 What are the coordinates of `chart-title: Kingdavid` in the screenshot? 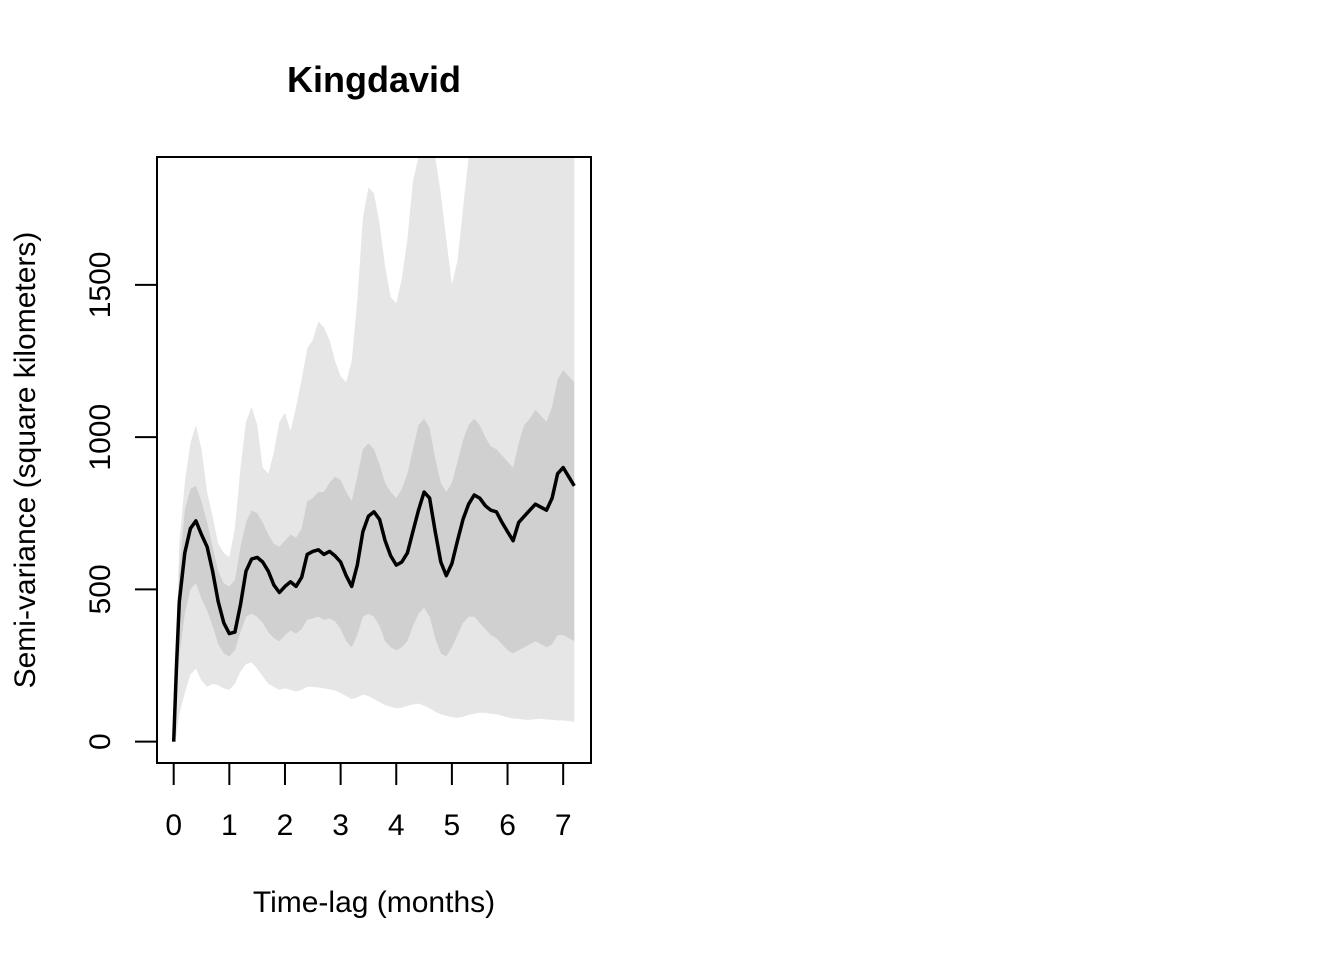 It's located at (374, 79).